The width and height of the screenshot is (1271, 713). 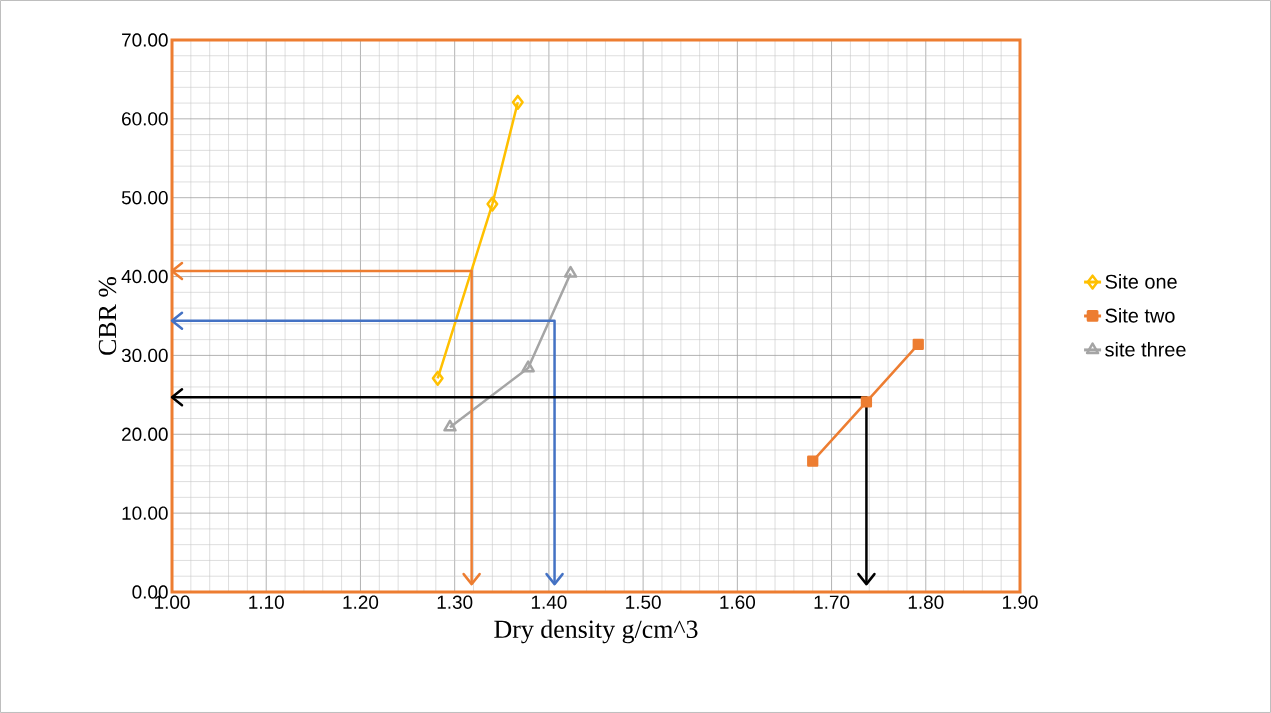 I want to click on x-axis-title: Dry density g/cm^3, so click(x=596, y=631).